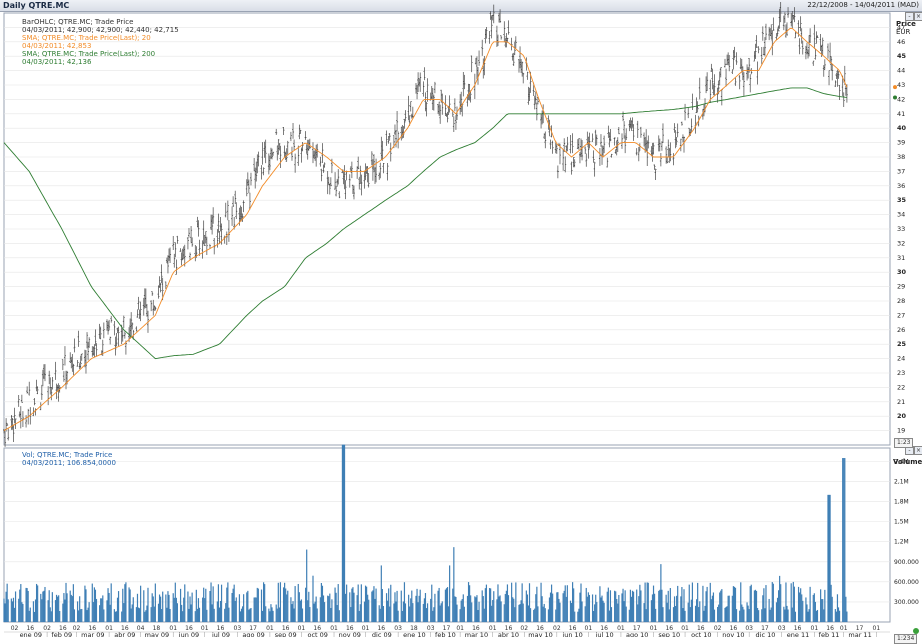  What do you see at coordinates (901, 542) in the screenshot?
I see `volume-tick-label: 1,2M` at bounding box center [901, 542].